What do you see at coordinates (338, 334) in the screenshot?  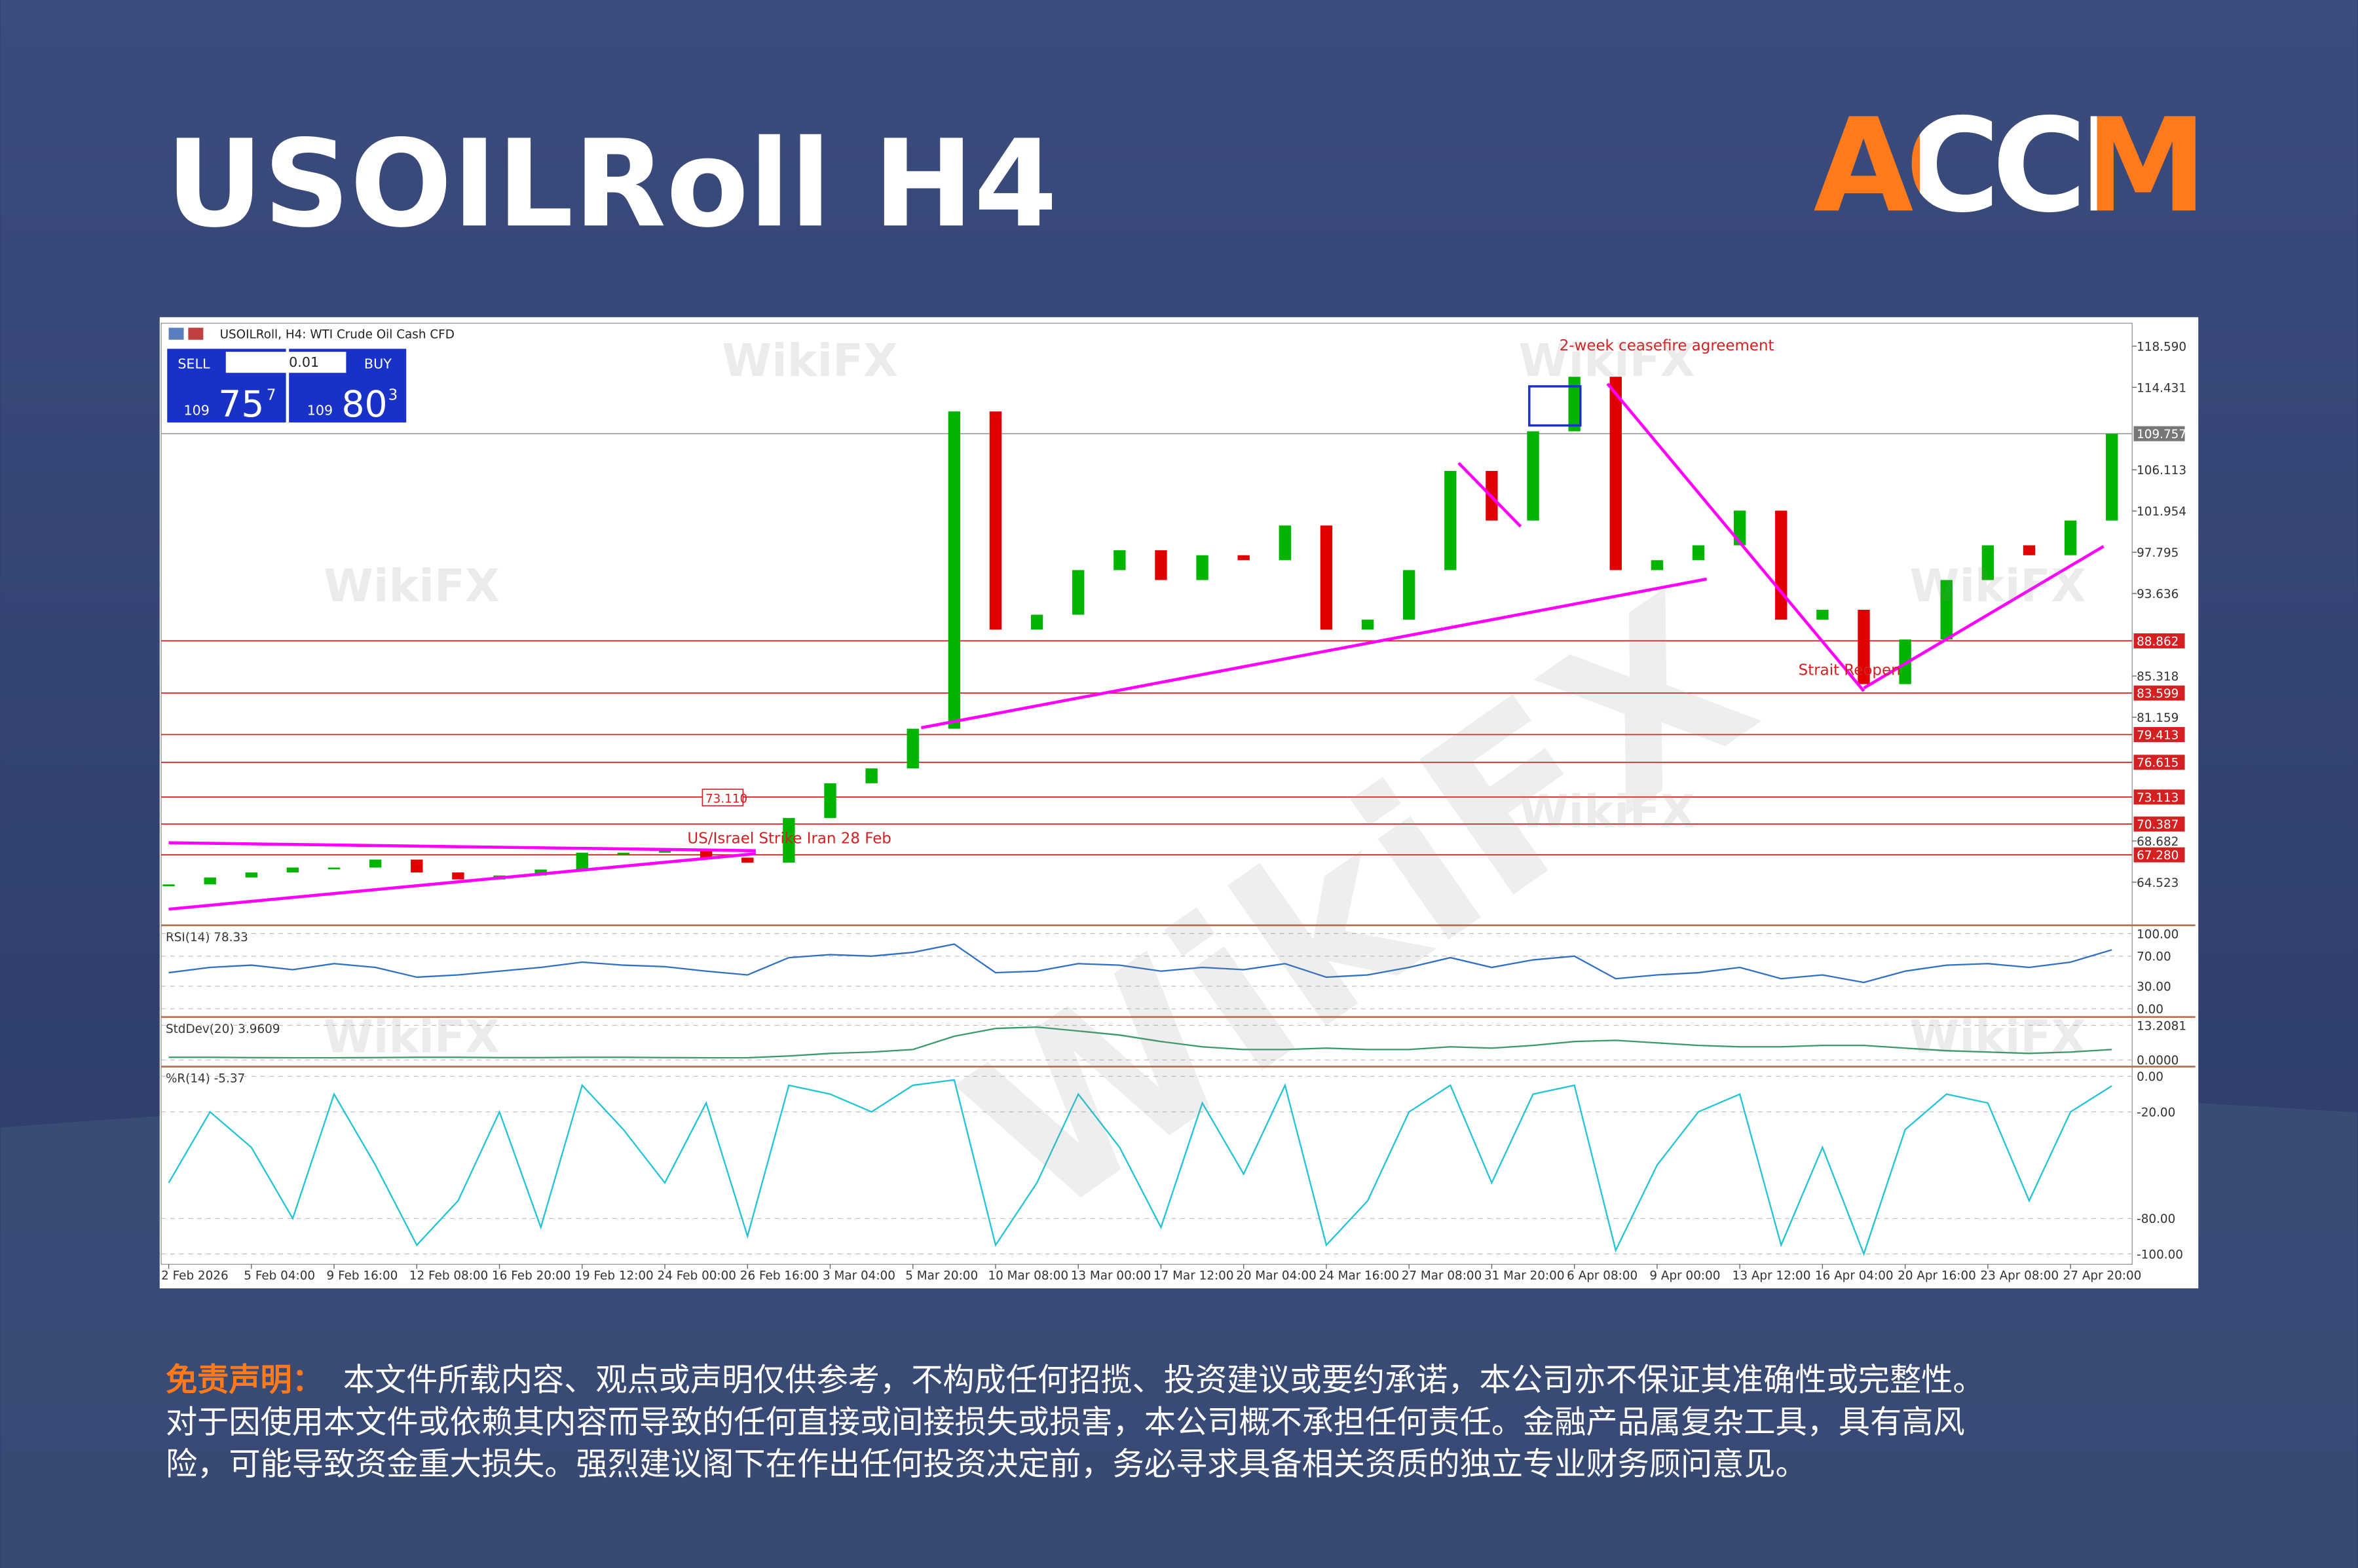 I see `chart-title: USOILRoll, H4: WTI Crude Oil Cash CFD` at bounding box center [338, 334].